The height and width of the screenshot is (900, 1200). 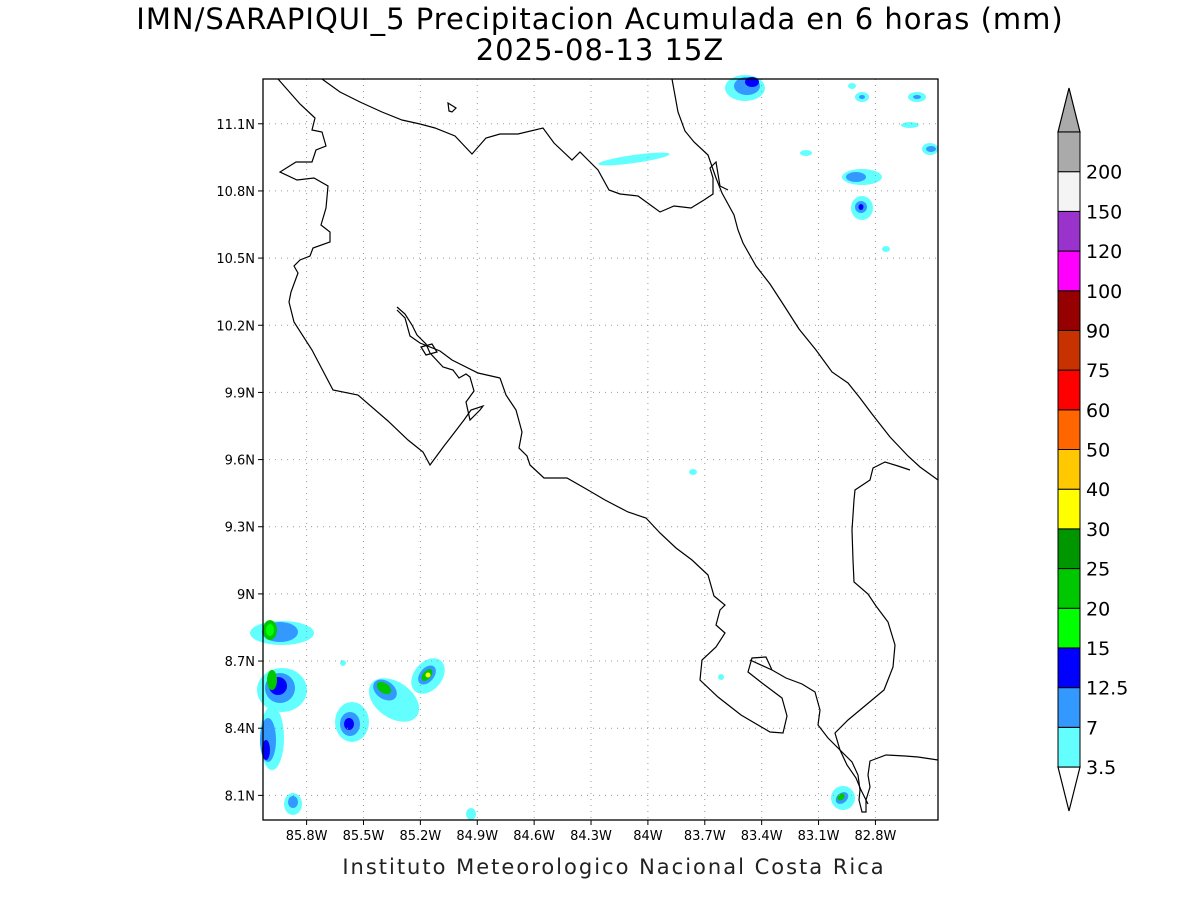 What do you see at coordinates (1107, 689) in the screenshot?
I see `colorbar-label: 12.5` at bounding box center [1107, 689].